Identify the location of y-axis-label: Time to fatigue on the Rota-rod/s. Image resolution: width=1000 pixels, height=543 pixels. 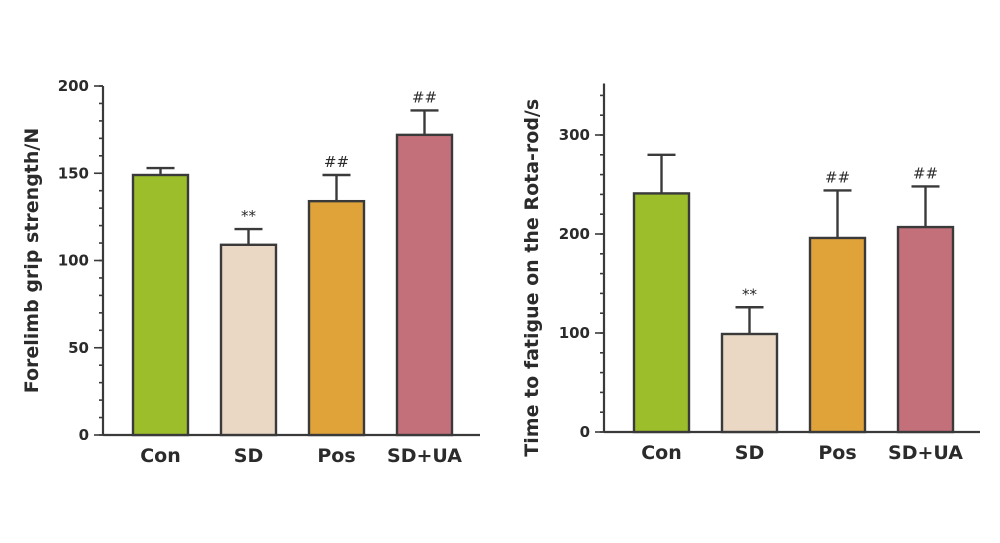
(532, 278).